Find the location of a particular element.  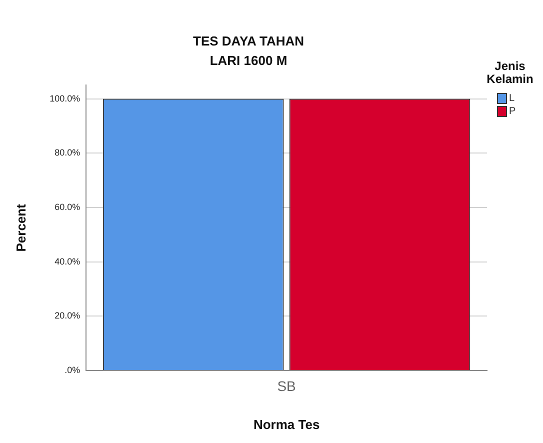

chart-subtitle: LARI 1600 M is located at coordinates (249, 60).